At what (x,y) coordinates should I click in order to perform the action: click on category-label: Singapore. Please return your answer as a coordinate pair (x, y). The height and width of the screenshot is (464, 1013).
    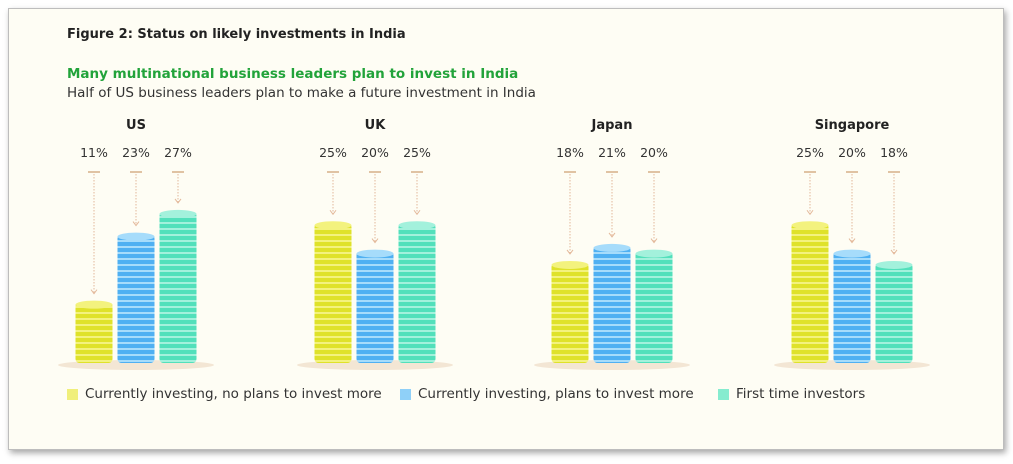
    Looking at the image, I should click on (852, 125).